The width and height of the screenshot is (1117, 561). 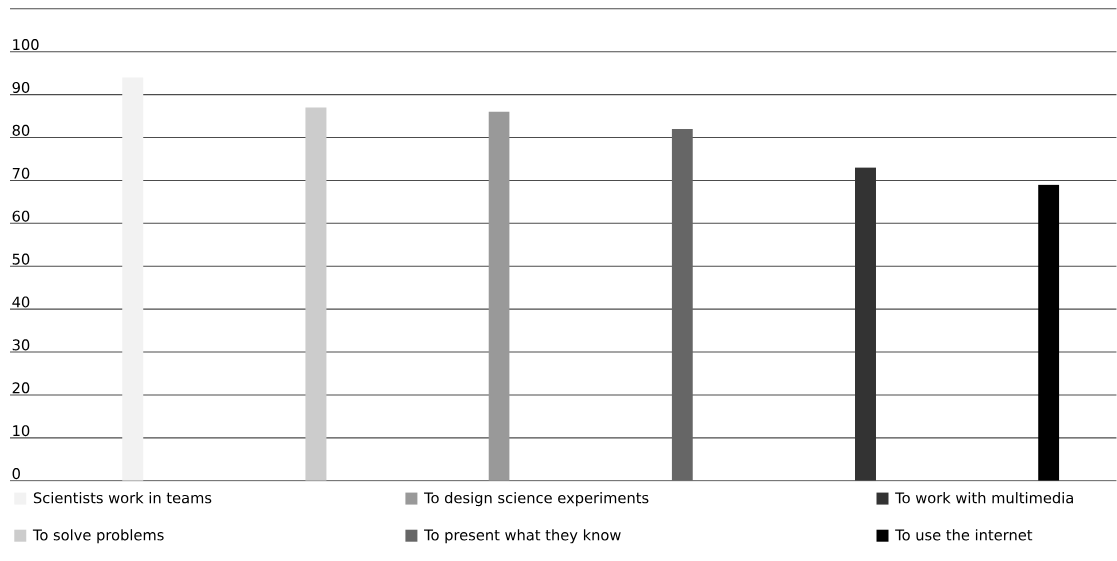 I want to click on y-tick-label: 0, so click(x=16, y=474).